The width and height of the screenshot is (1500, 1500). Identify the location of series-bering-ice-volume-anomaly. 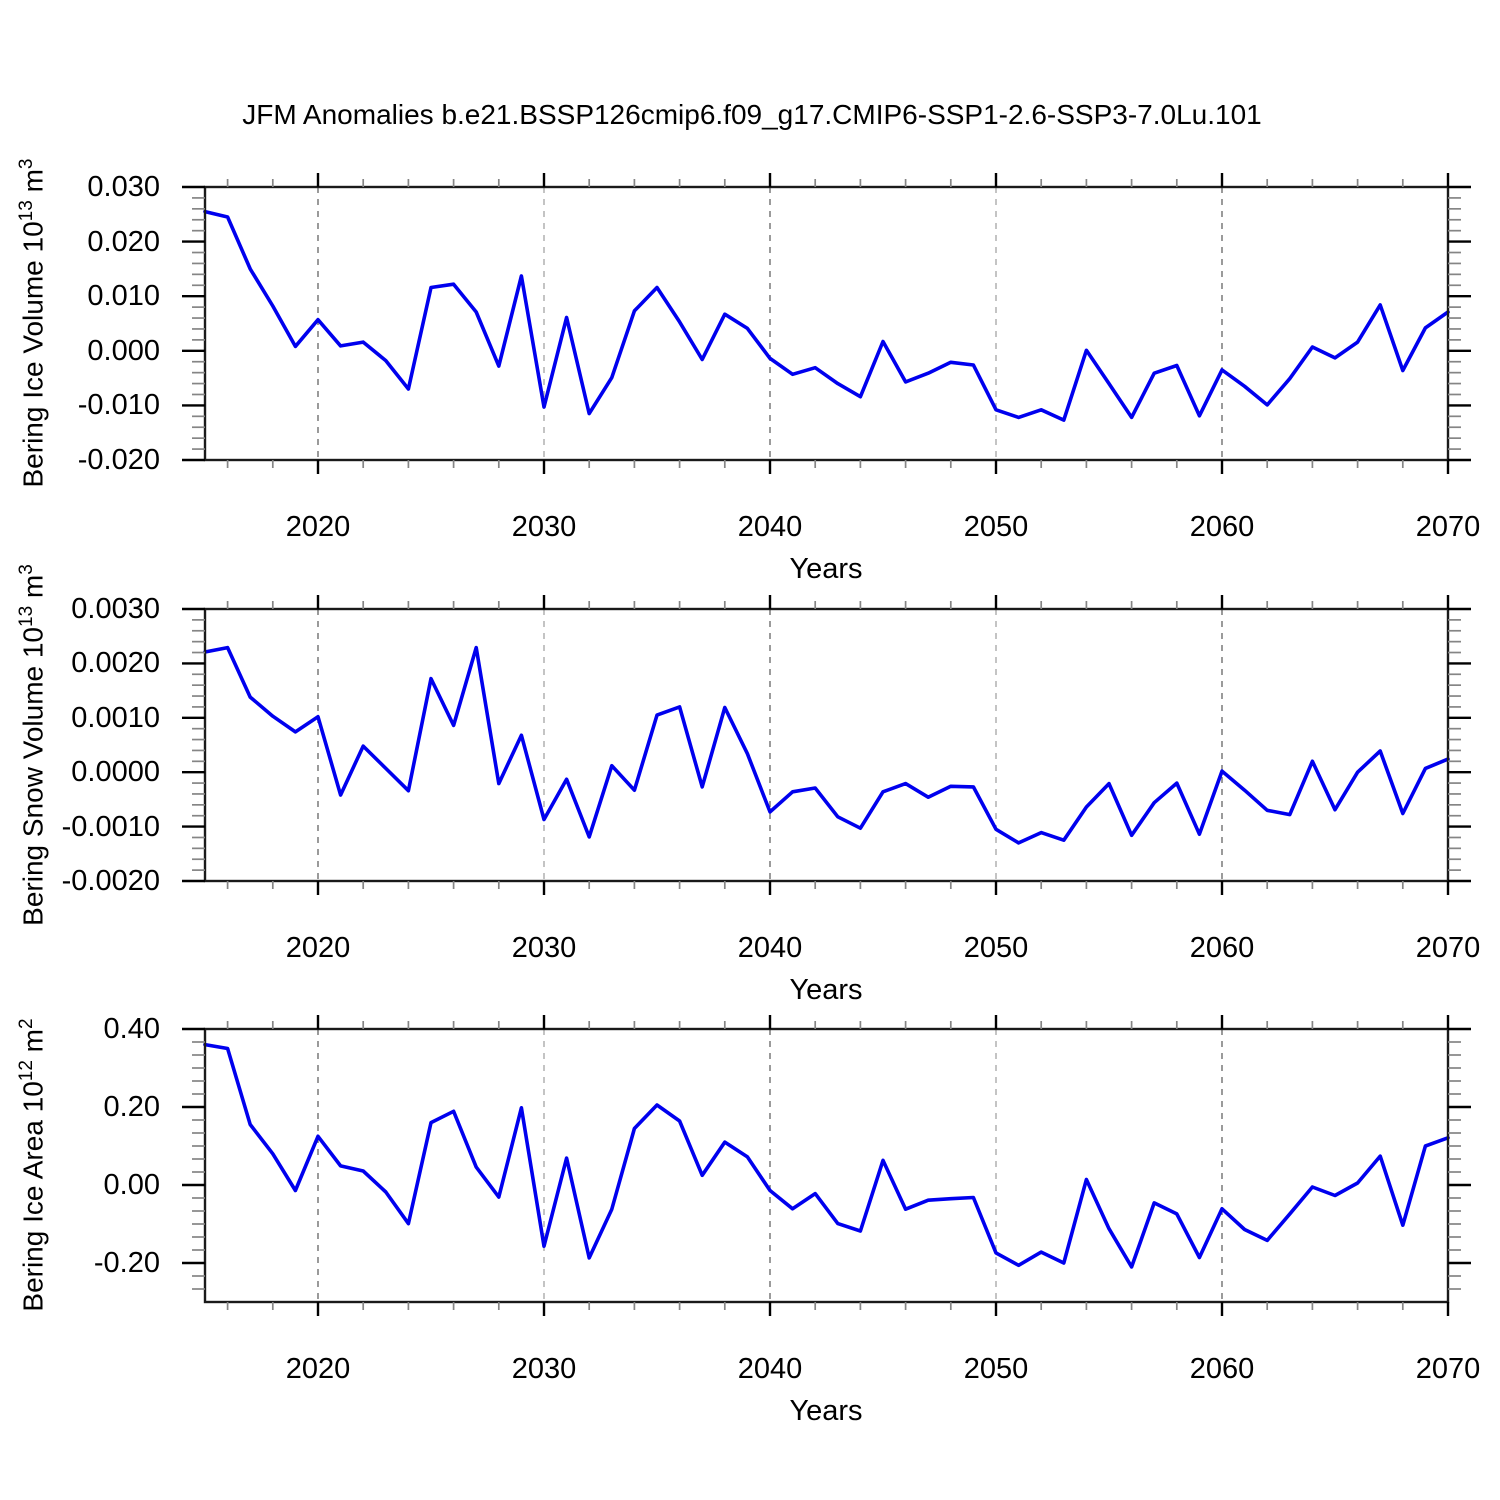
(826, 315).